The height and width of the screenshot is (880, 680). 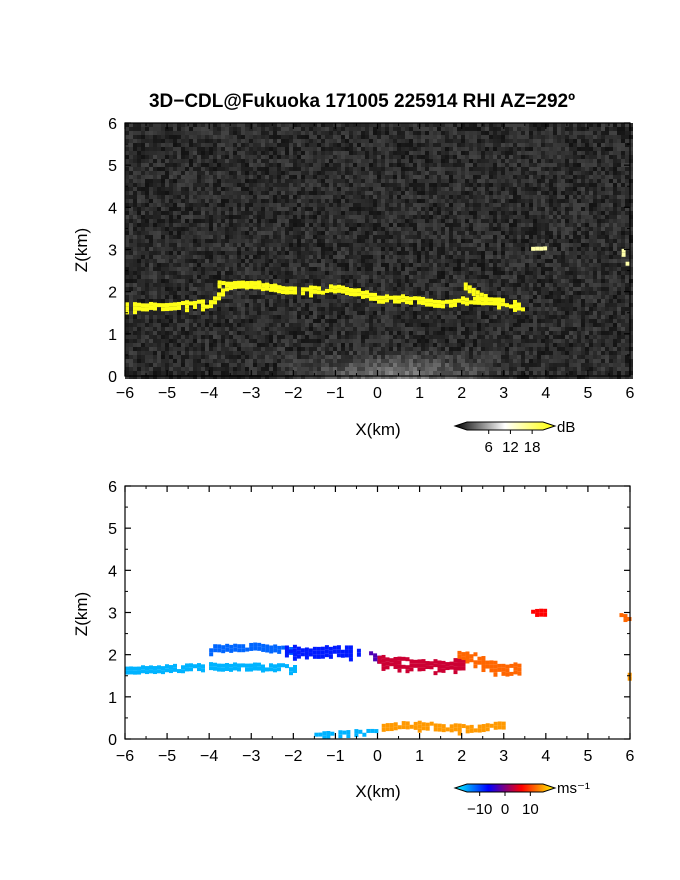 What do you see at coordinates (505, 800) in the screenshot?
I see `velocity-colorbar: −10 0 10` at bounding box center [505, 800].